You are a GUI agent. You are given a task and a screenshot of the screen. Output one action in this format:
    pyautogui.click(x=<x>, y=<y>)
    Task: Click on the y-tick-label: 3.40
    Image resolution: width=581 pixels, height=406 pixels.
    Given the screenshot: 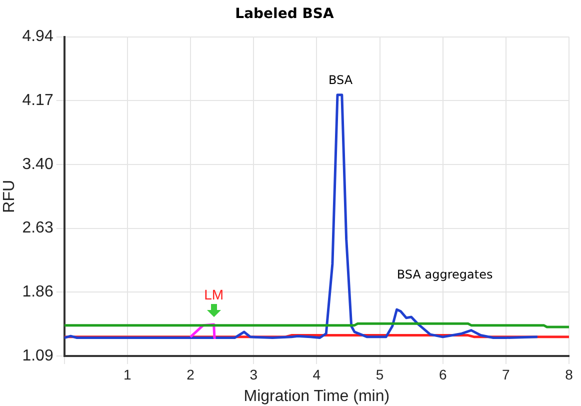 What is the action you would take?
    pyautogui.click(x=38, y=164)
    